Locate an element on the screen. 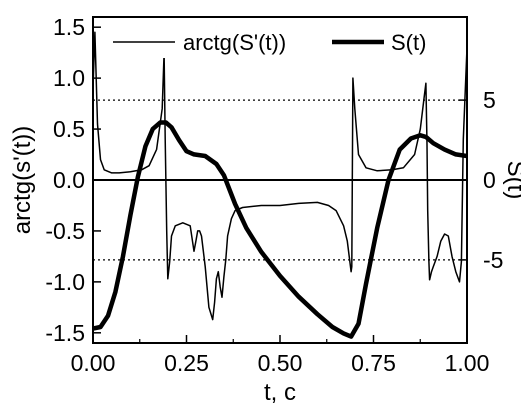 The width and height of the screenshot is (521, 410). x-tick-label-3: 0.75 is located at coordinates (373, 363).